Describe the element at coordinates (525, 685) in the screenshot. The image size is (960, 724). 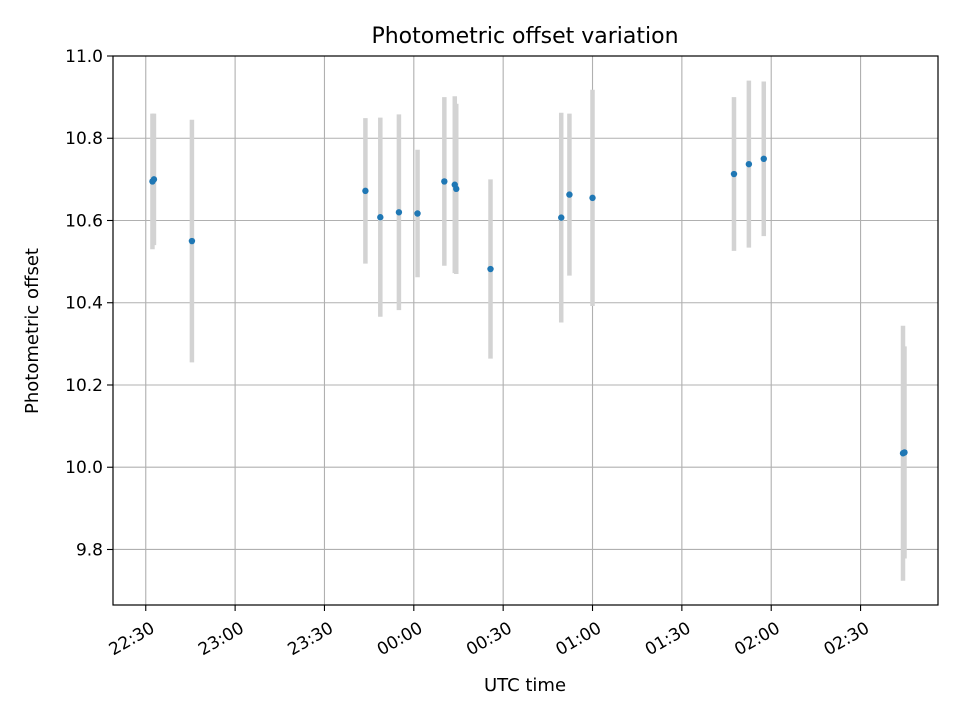
I see `x-axis-label: UTC time` at that location.